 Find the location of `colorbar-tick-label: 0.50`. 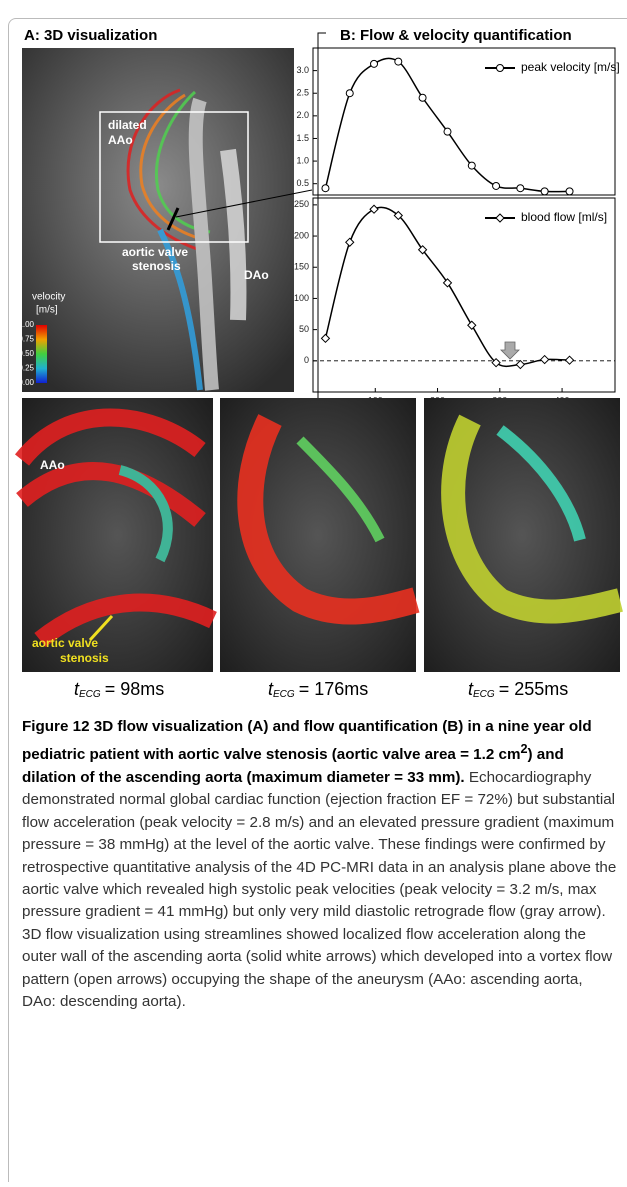

colorbar-tick-label: 0.50 is located at coordinates (26, 353).